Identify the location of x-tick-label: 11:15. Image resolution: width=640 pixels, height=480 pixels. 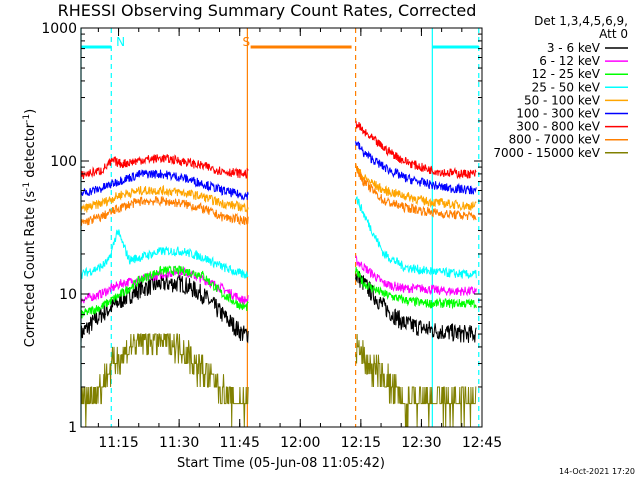
(118, 443).